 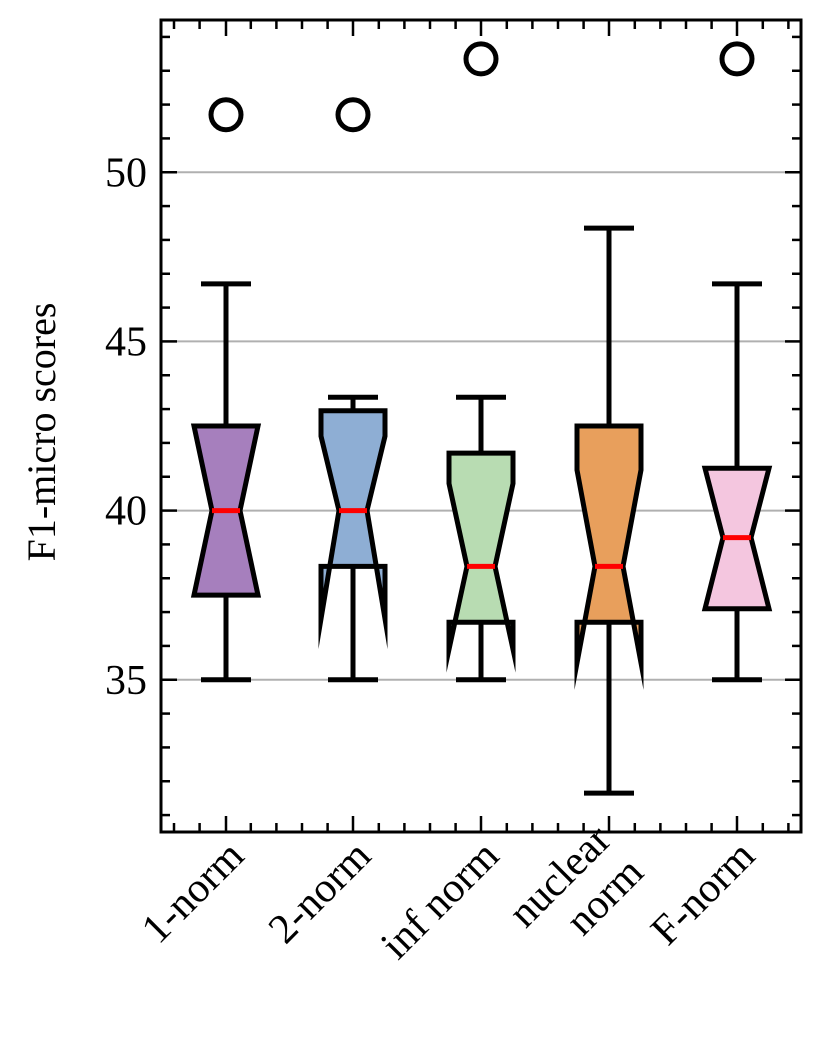 What do you see at coordinates (126, 681) in the screenshot?
I see `y-tick-label: 35` at bounding box center [126, 681].